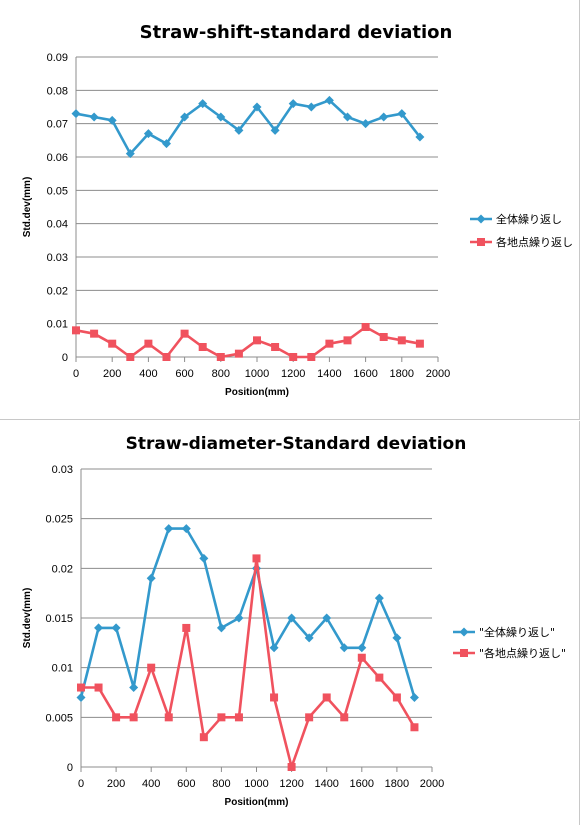  What do you see at coordinates (57, 191) in the screenshot?
I see `y-tick-label: 0.05` at bounding box center [57, 191].